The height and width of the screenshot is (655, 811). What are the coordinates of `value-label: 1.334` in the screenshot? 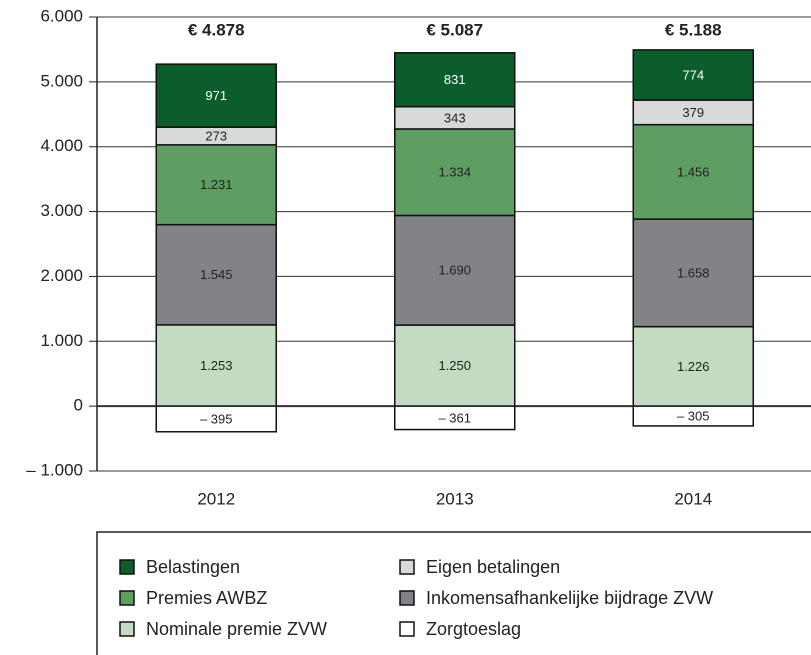 It's located at (454, 172).